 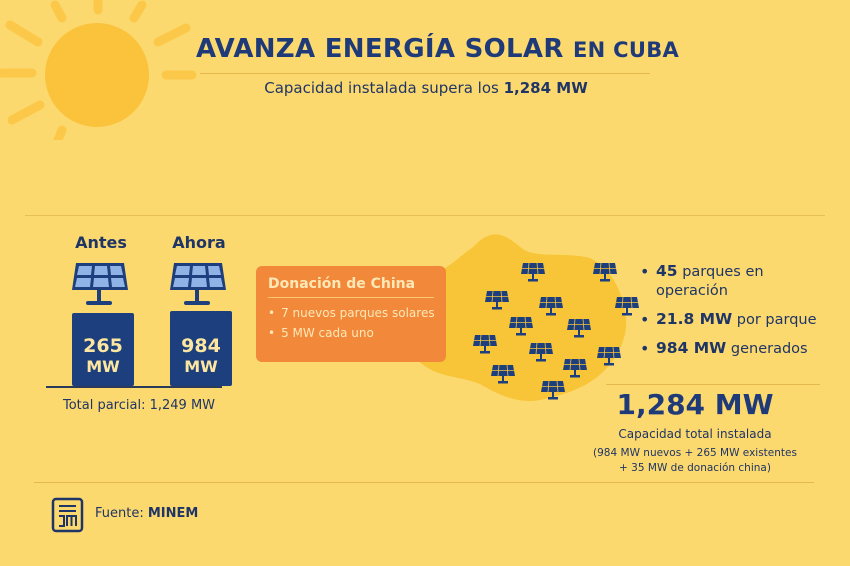 What do you see at coordinates (134, 387) in the screenshot?
I see `bar-baseline` at bounding box center [134, 387].